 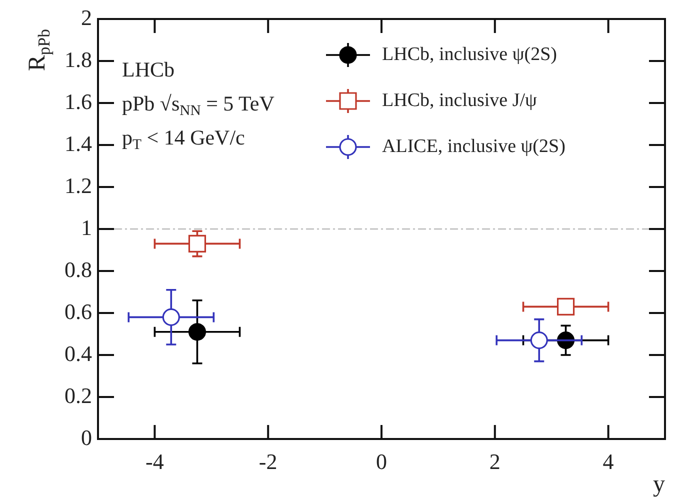 What do you see at coordinates (155, 461) in the screenshot?
I see `x-tick-label: -4` at bounding box center [155, 461].